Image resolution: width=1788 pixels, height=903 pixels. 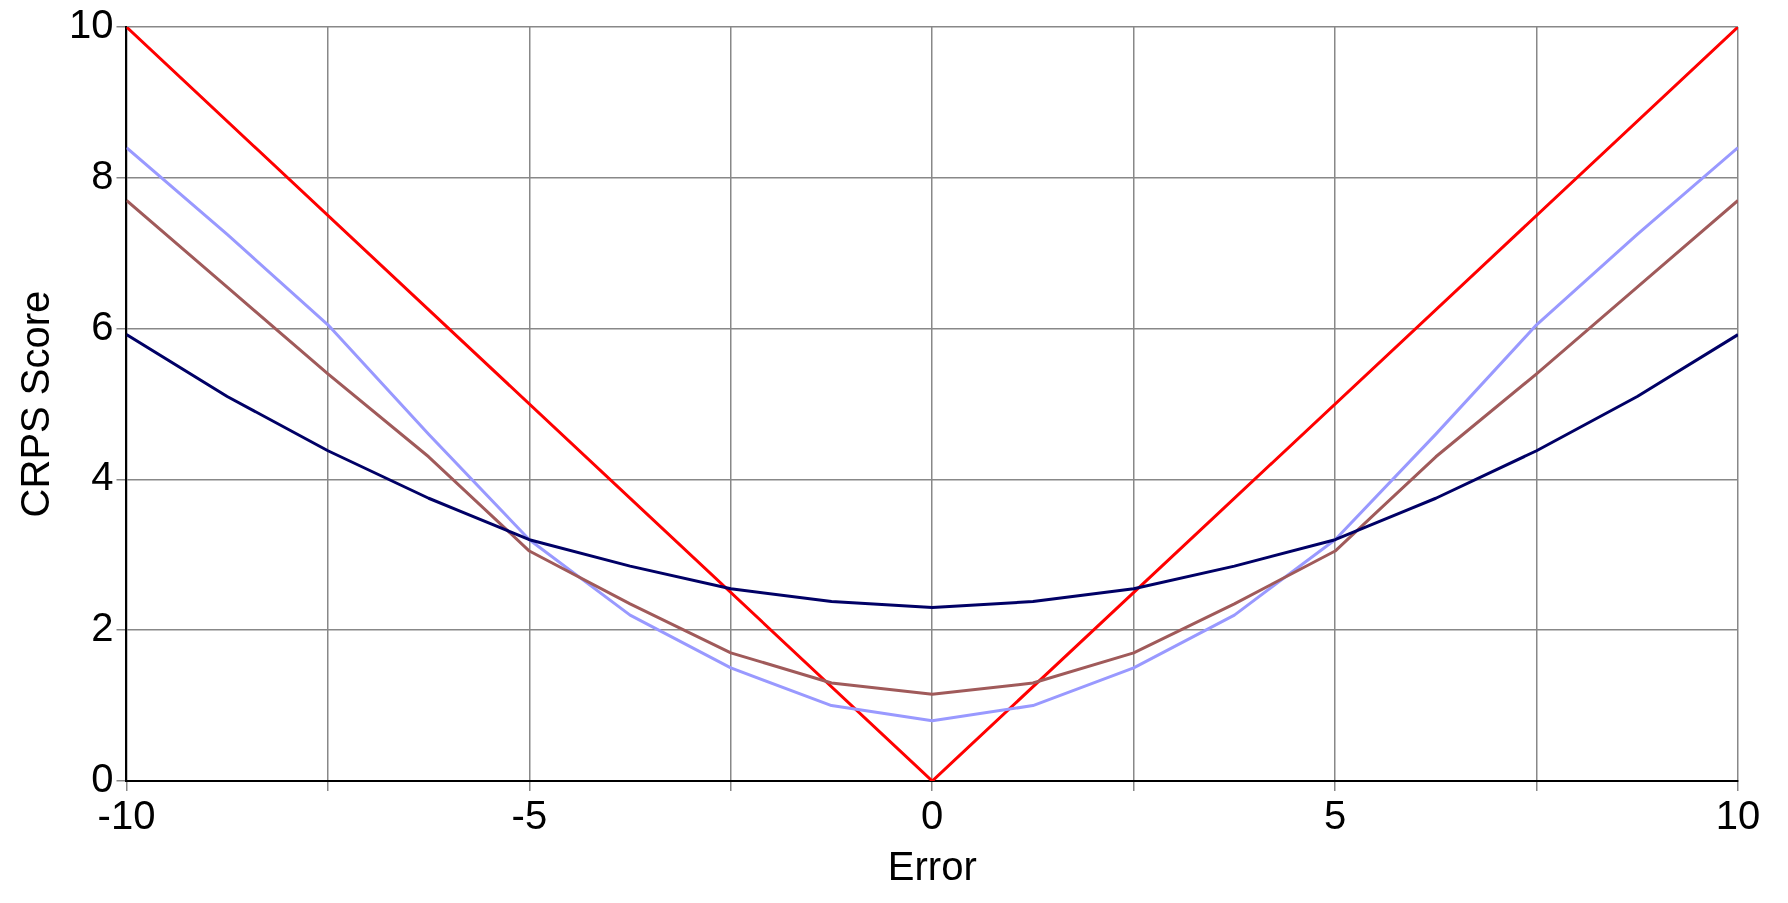 I want to click on x-tick-label: 5, so click(x=1335, y=815).